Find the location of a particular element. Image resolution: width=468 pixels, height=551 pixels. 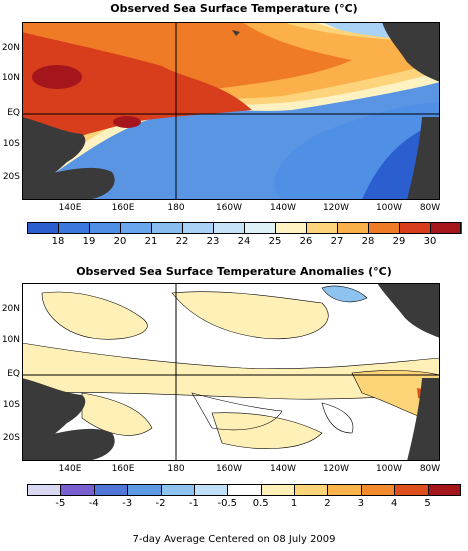

land-hawaii is located at coordinates (236, 33).